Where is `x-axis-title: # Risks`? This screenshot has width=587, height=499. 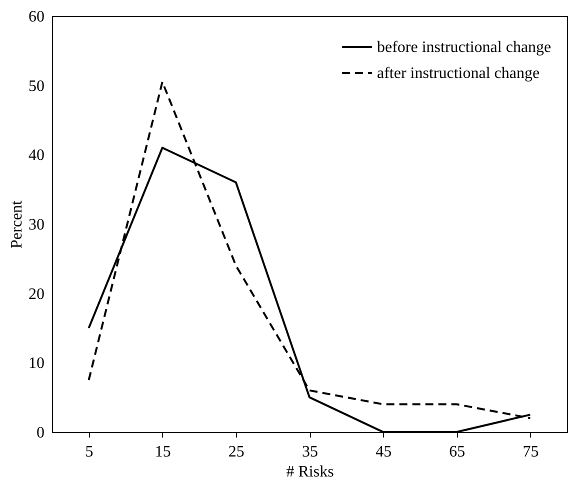 x-axis-title: # Risks is located at coordinates (310, 472).